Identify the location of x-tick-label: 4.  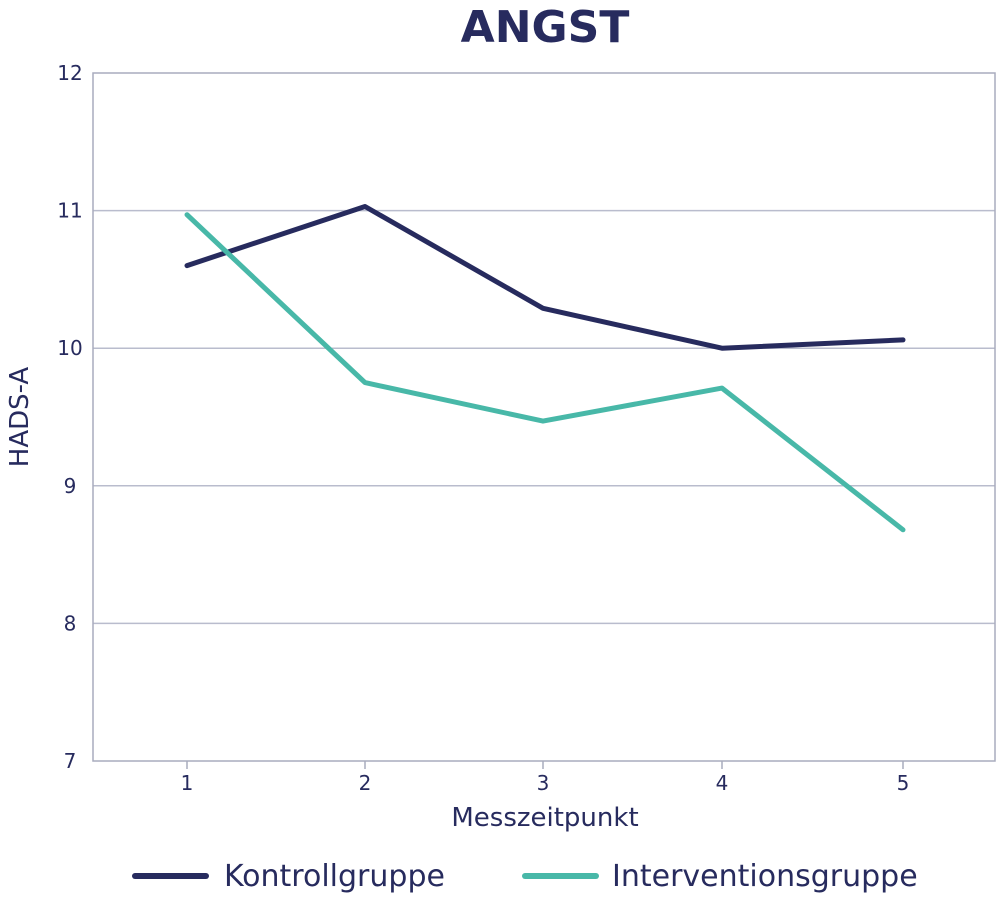
(722, 783).